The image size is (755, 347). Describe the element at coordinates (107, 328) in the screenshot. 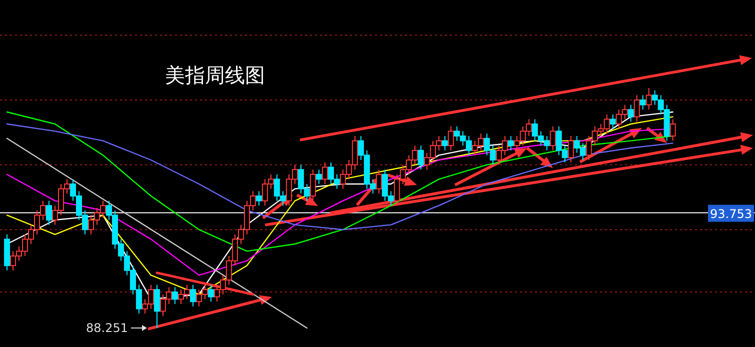

I see `annotation: 88.251` at that location.